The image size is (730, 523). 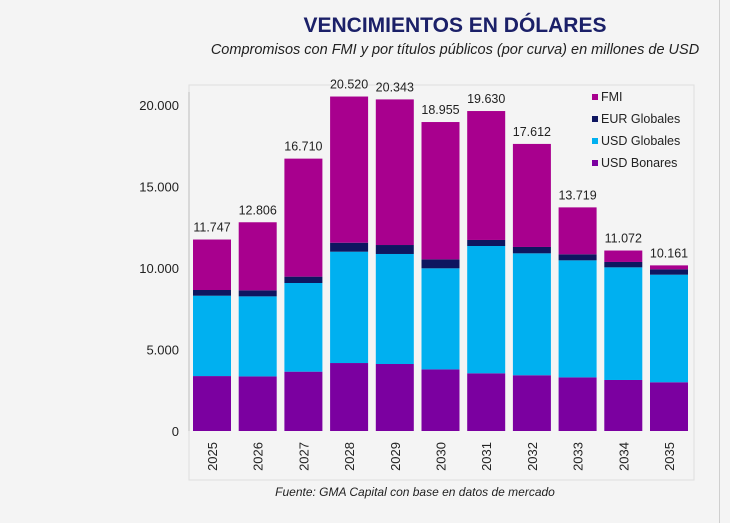 I want to click on x-tick-label: 2027, so click(x=303, y=456).